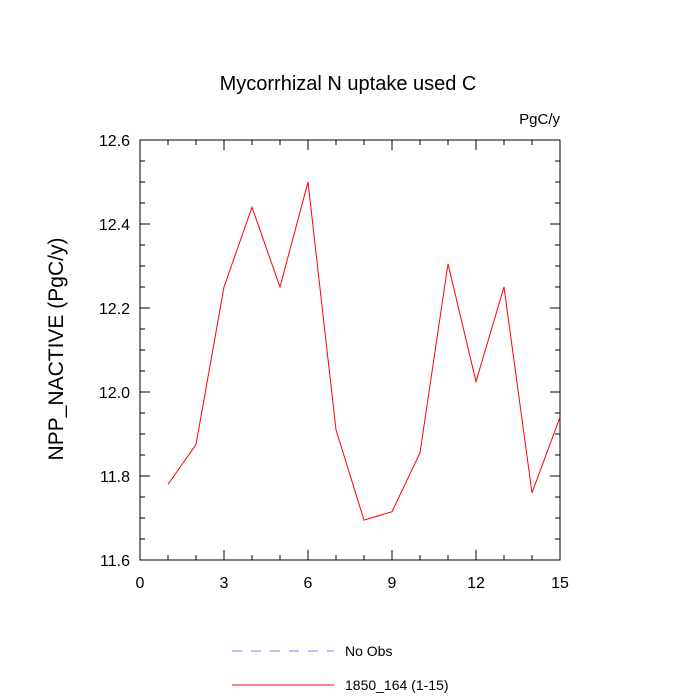  I want to click on y-tick-label: 12.2, so click(114, 309).